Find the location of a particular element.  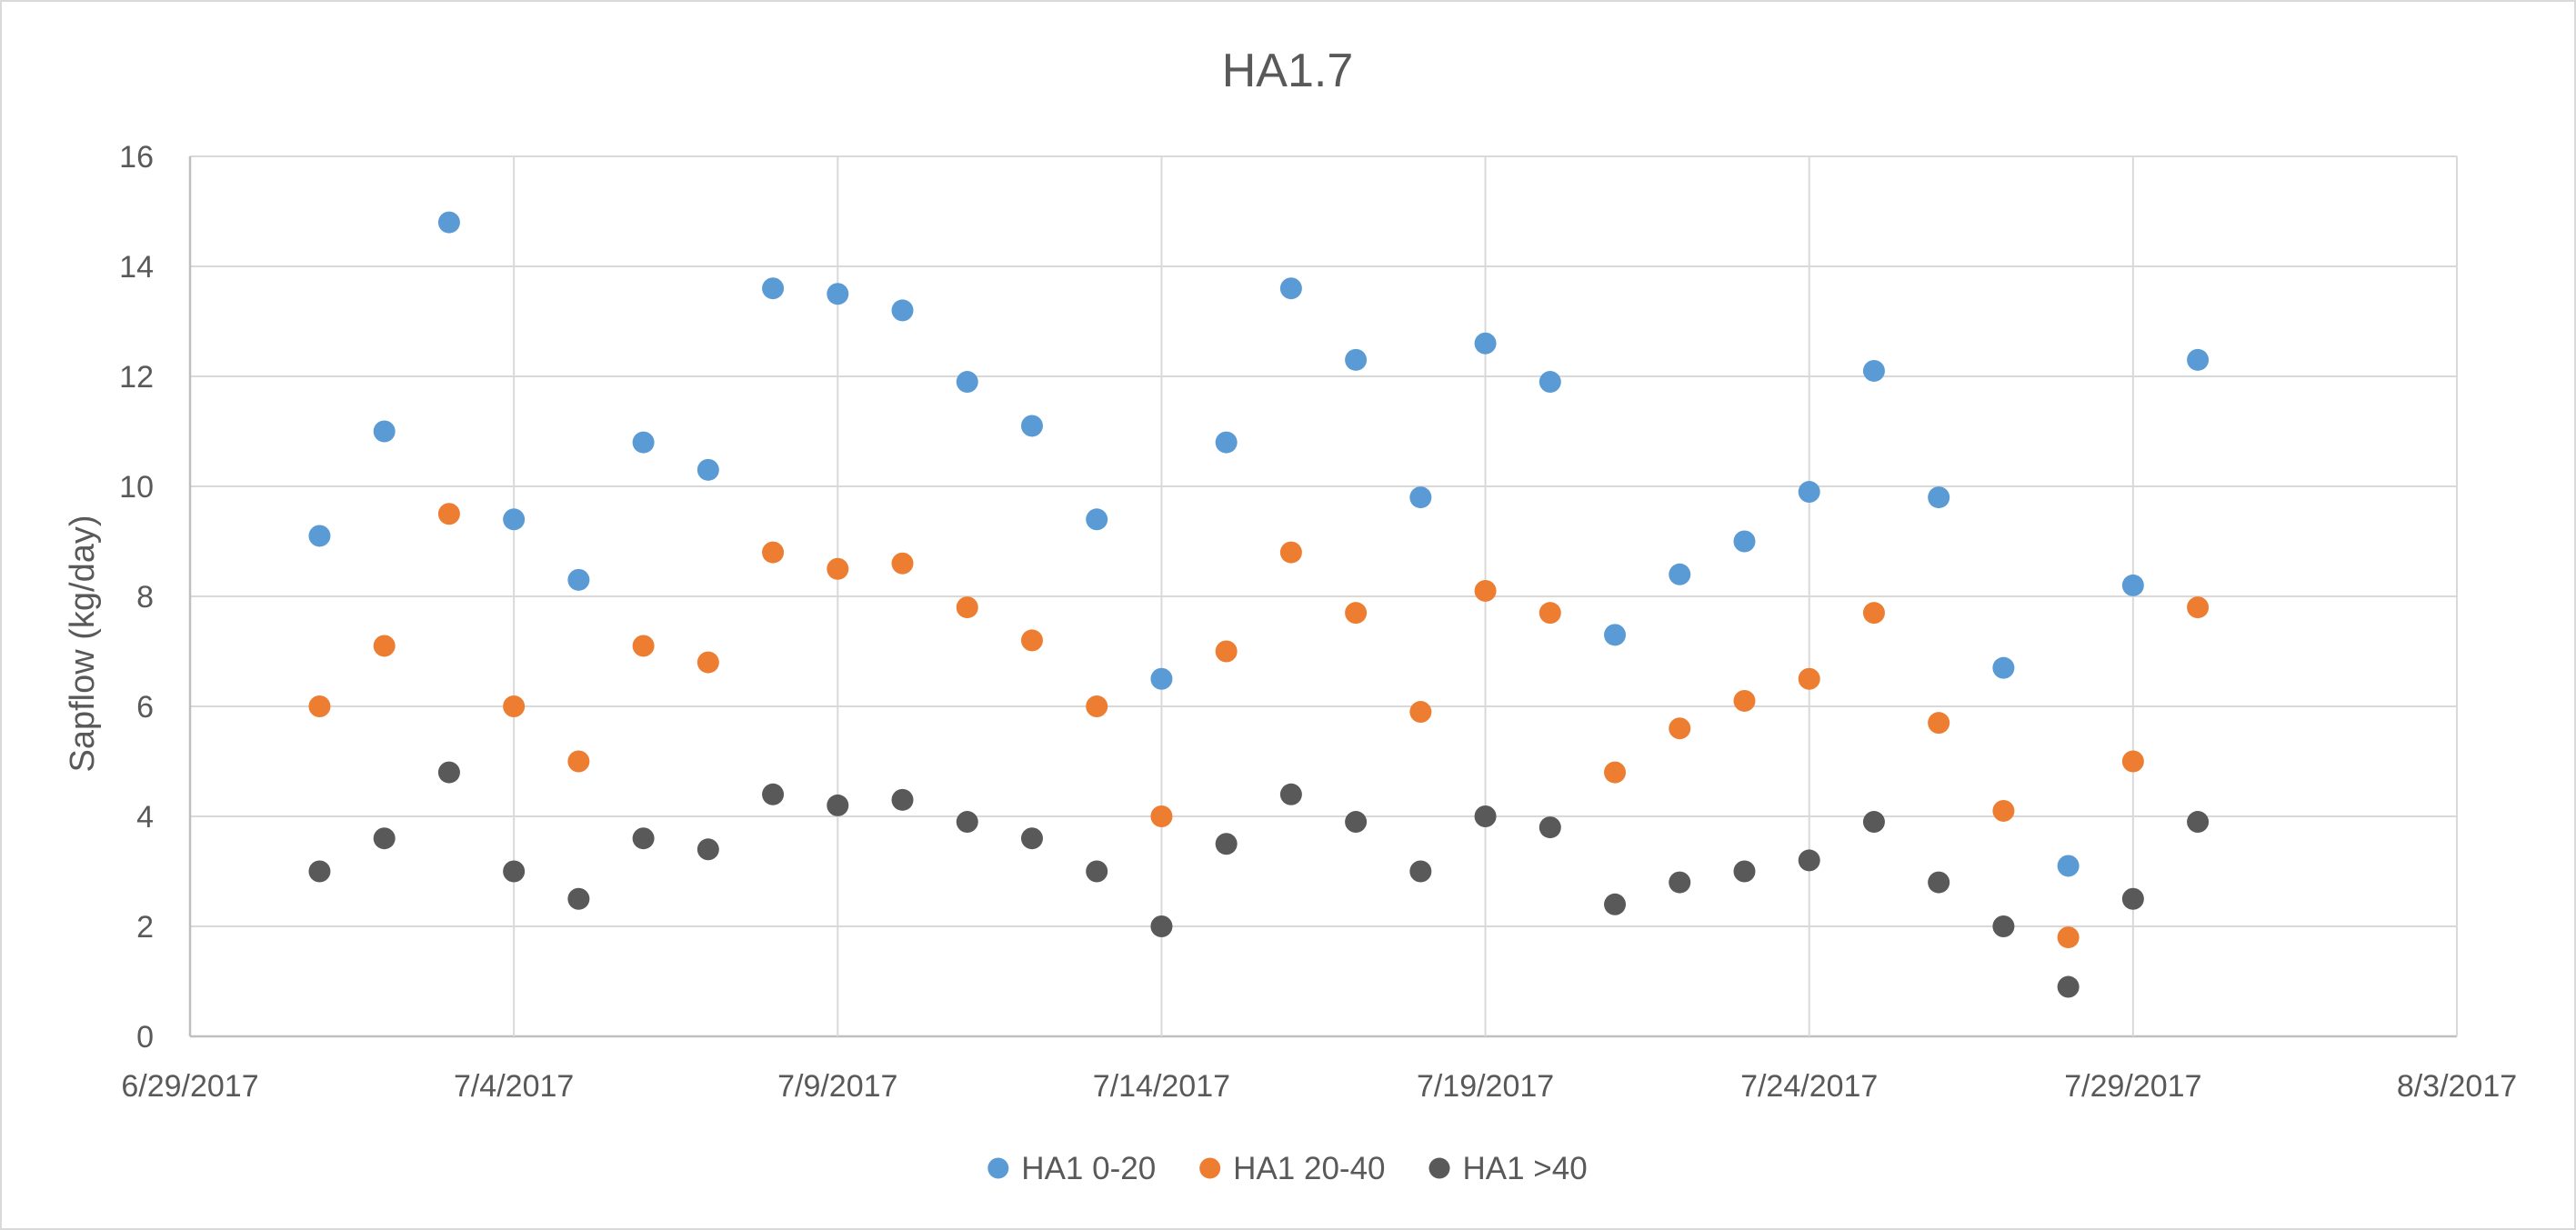

x-tick-label: 7/29/2017 is located at coordinates (2132, 1086).